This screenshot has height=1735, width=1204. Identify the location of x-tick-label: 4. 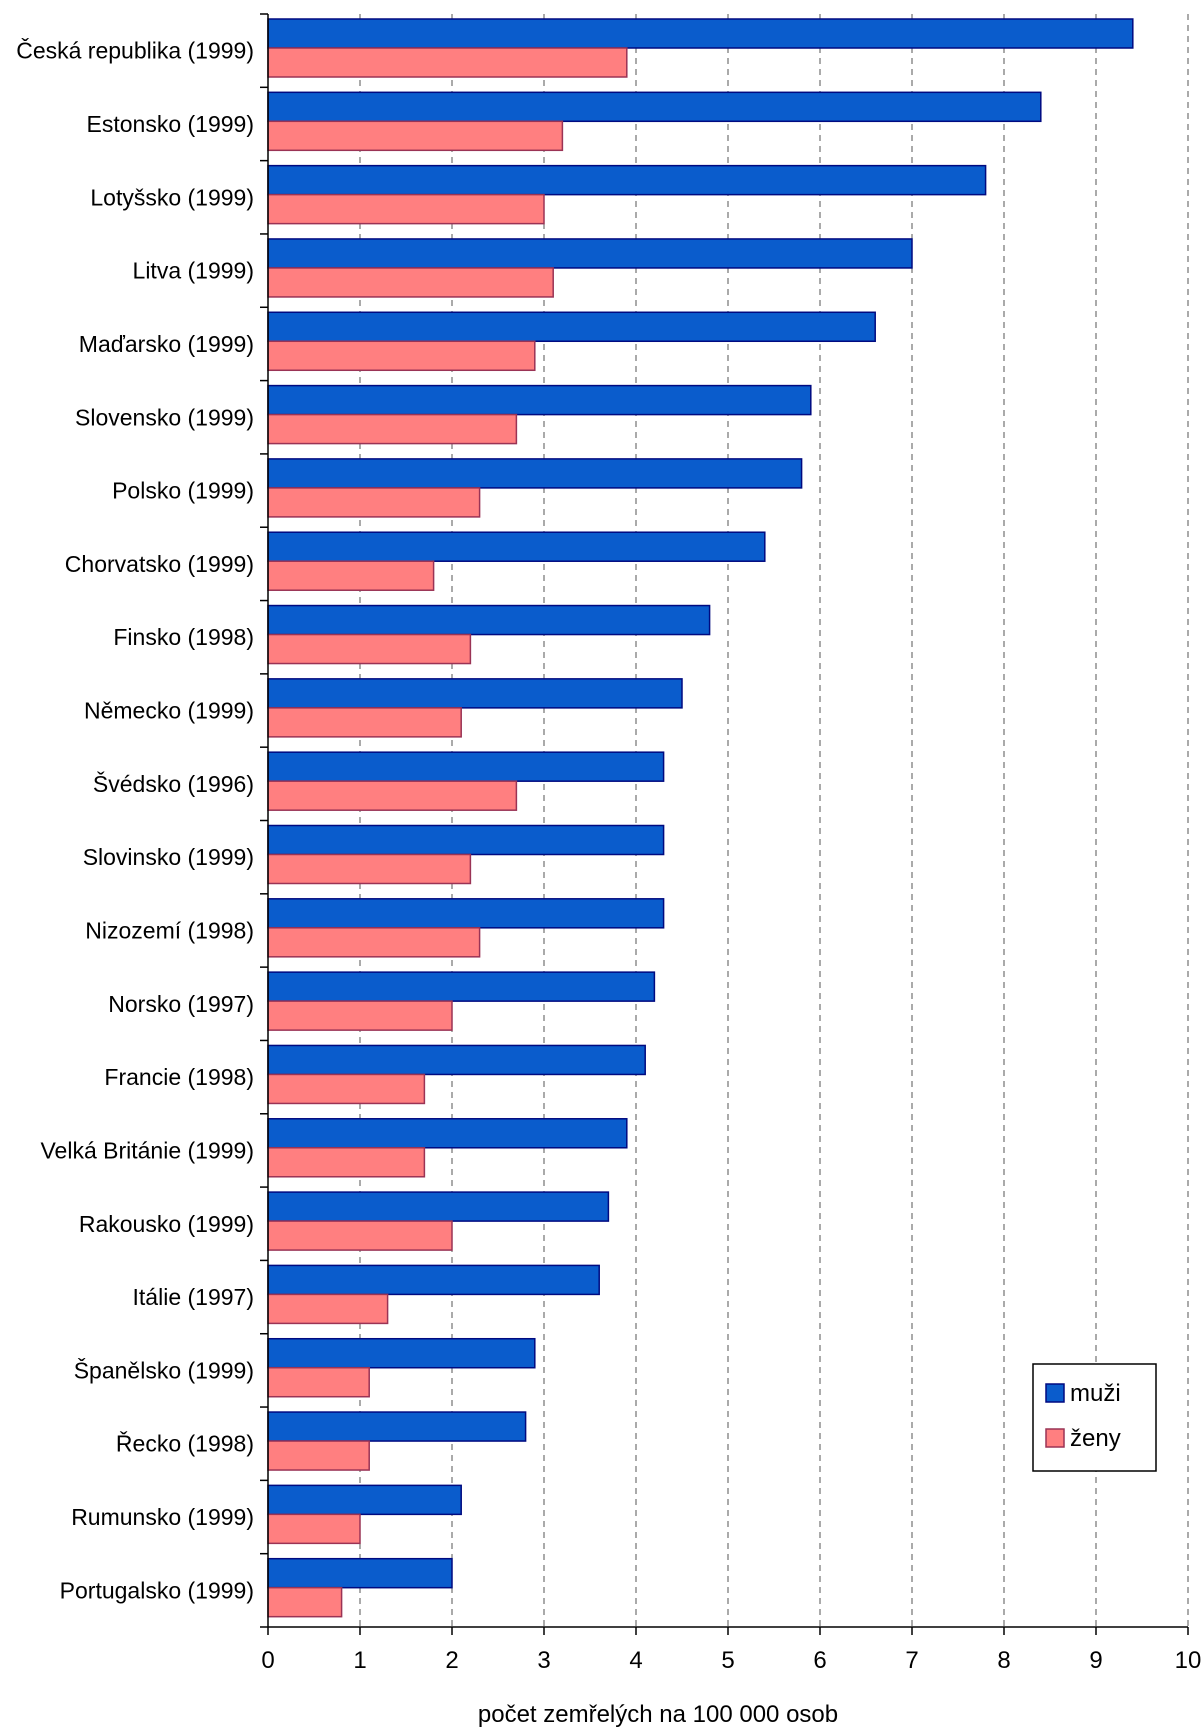
(635, 1660).